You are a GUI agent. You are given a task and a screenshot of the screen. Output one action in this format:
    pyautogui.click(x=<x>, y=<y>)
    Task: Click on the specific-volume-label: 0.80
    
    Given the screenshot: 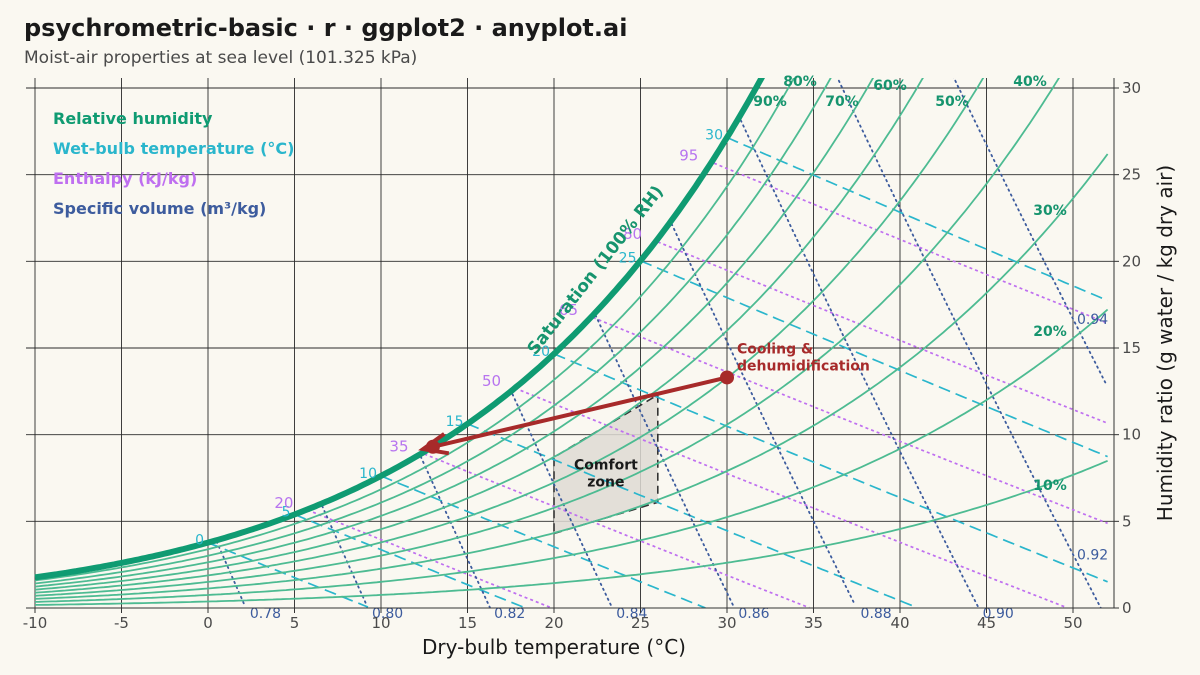 What is the action you would take?
    pyautogui.click(x=387, y=614)
    